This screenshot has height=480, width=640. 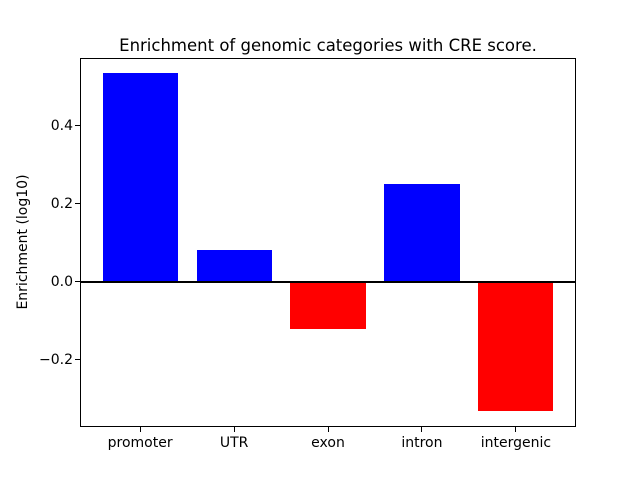 I want to click on y-tick-label: 0.4, so click(x=61, y=125).